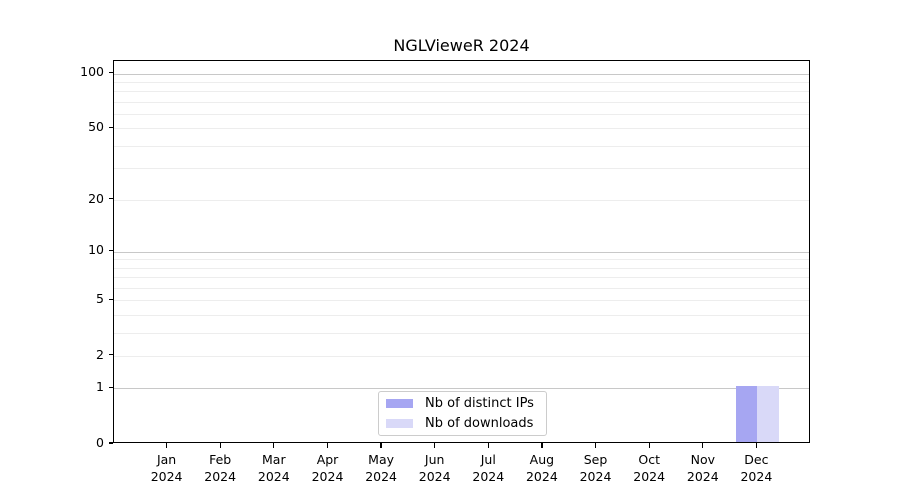  Describe the element at coordinates (434, 459) in the screenshot. I see `x-tick-month: Jun` at that location.